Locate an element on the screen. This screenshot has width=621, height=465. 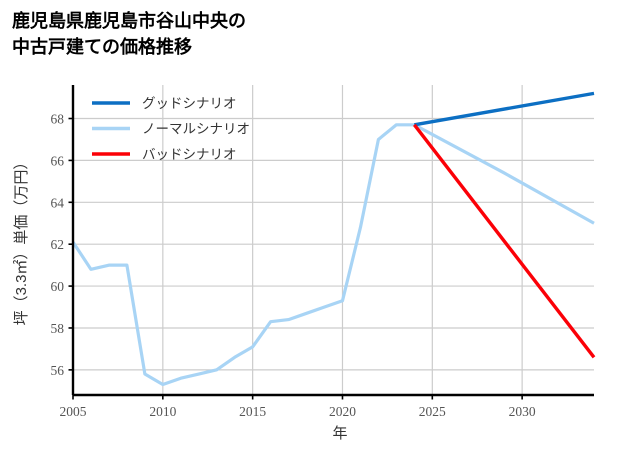
x-tick-label: 2005 is located at coordinates (73, 411).